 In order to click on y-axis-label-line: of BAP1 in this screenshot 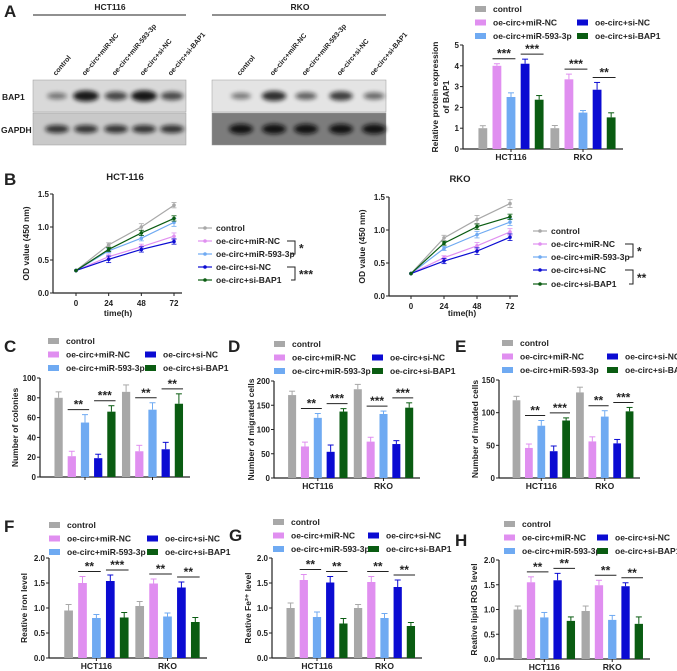, I will do `click(446, 96)`.